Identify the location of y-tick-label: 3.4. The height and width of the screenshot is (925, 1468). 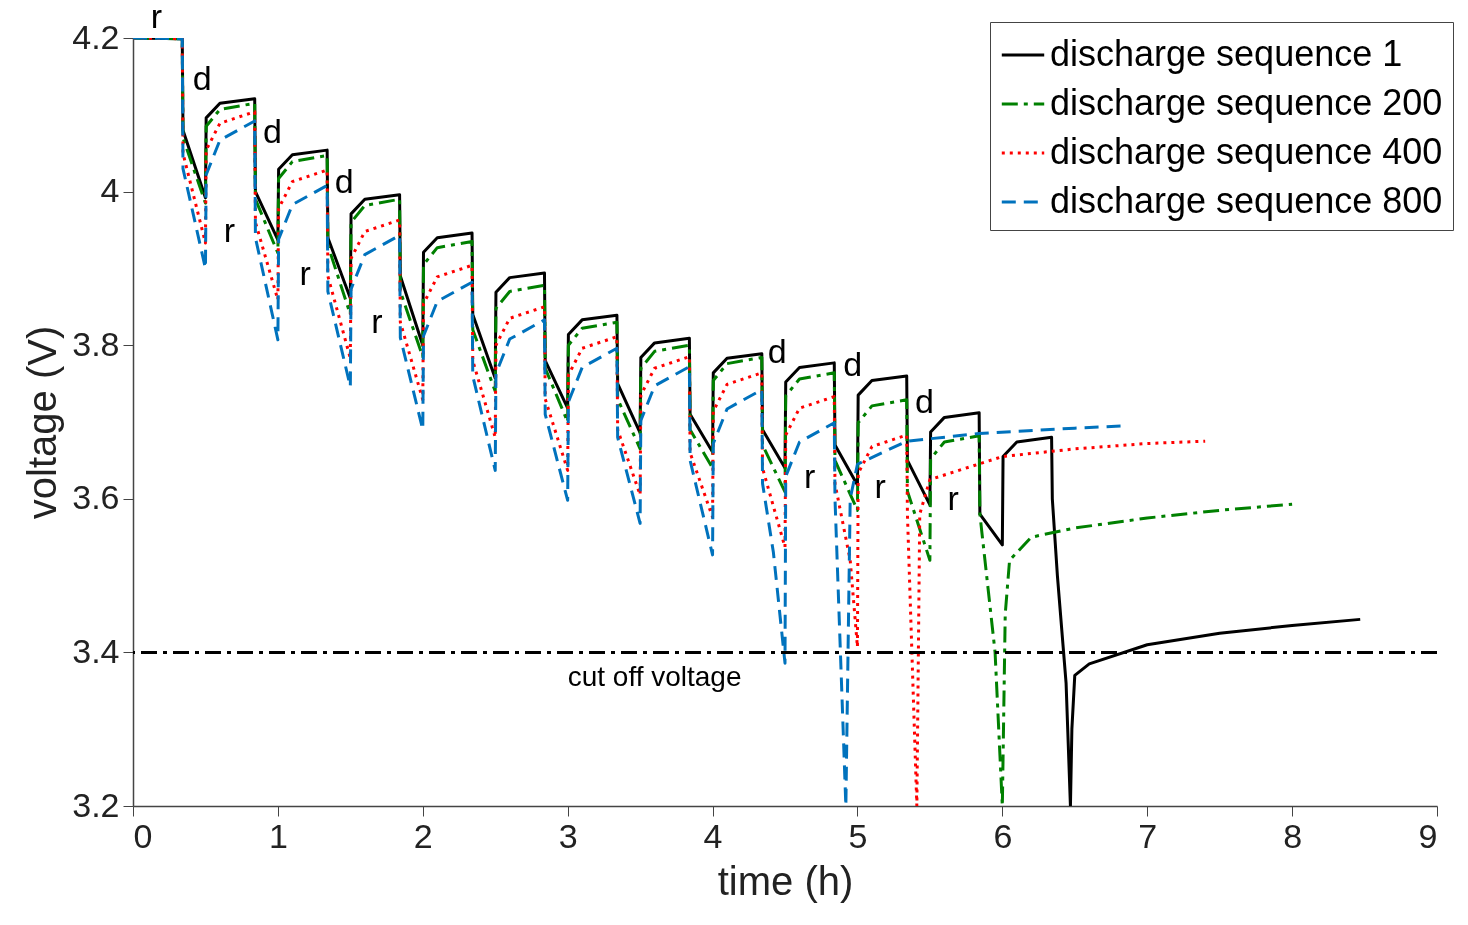
(96, 650).